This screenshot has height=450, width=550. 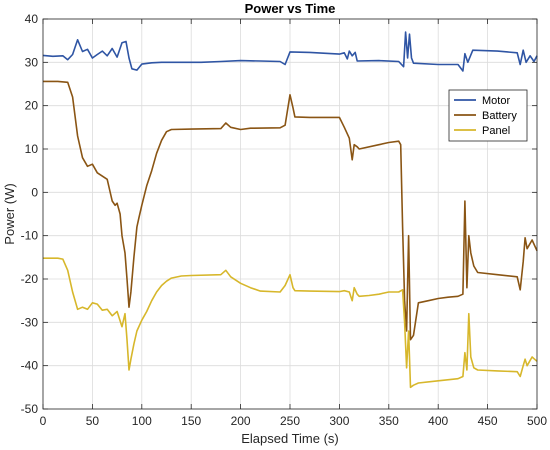 I want to click on y-tick-label: -30, so click(x=30, y=322).